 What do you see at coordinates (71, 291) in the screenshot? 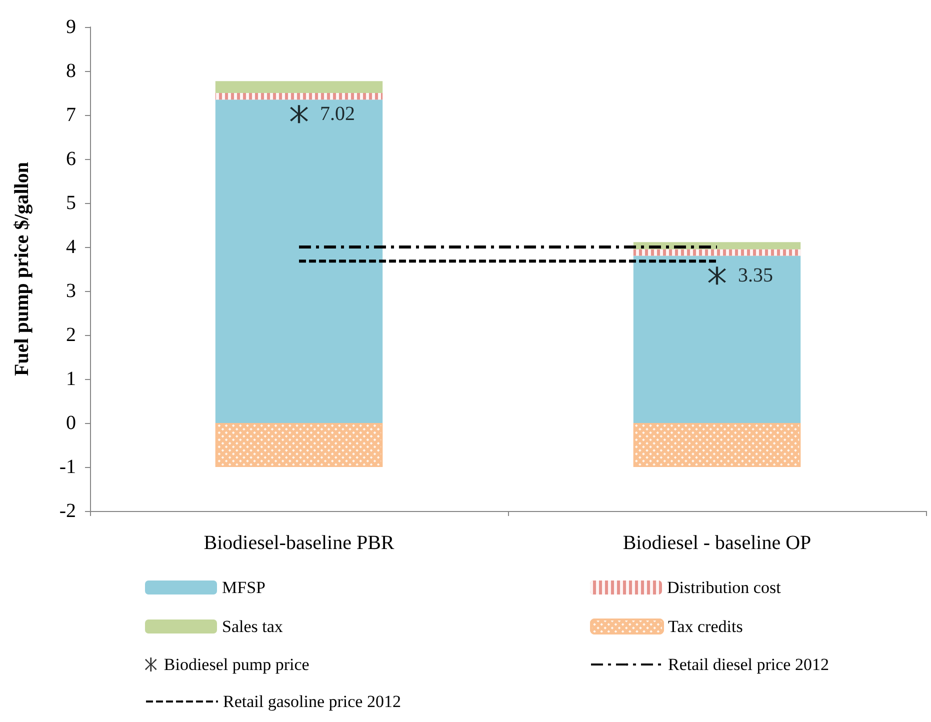
I see `y-tick-label: 3` at bounding box center [71, 291].